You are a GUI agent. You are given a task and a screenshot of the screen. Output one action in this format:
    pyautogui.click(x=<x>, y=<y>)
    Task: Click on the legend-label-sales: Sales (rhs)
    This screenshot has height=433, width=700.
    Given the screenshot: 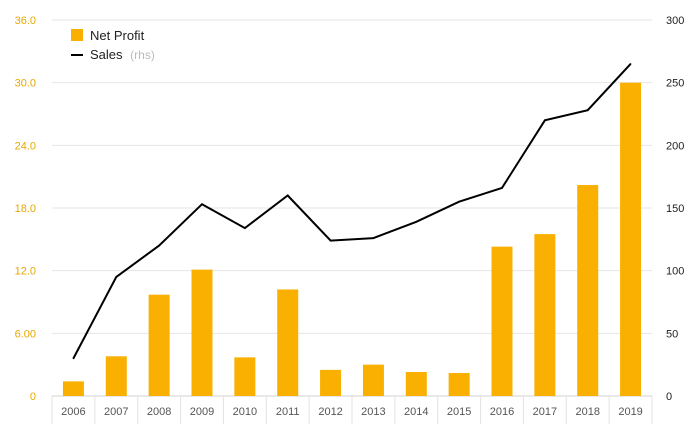 What is the action you would take?
    pyautogui.click(x=122, y=54)
    